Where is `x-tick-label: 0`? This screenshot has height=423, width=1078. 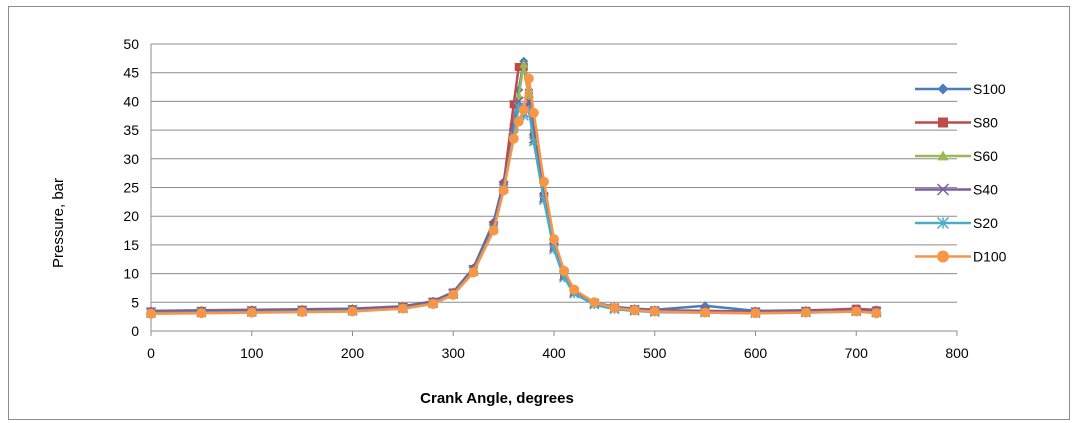 x-tick-label: 0 is located at coordinates (151, 353).